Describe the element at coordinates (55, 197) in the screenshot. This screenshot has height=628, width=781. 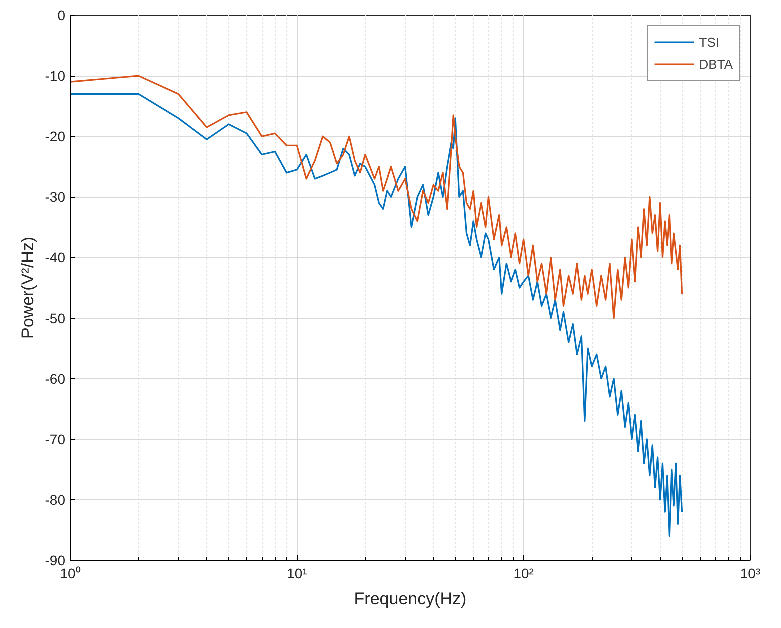
I see `y-tick-label: -30` at that location.